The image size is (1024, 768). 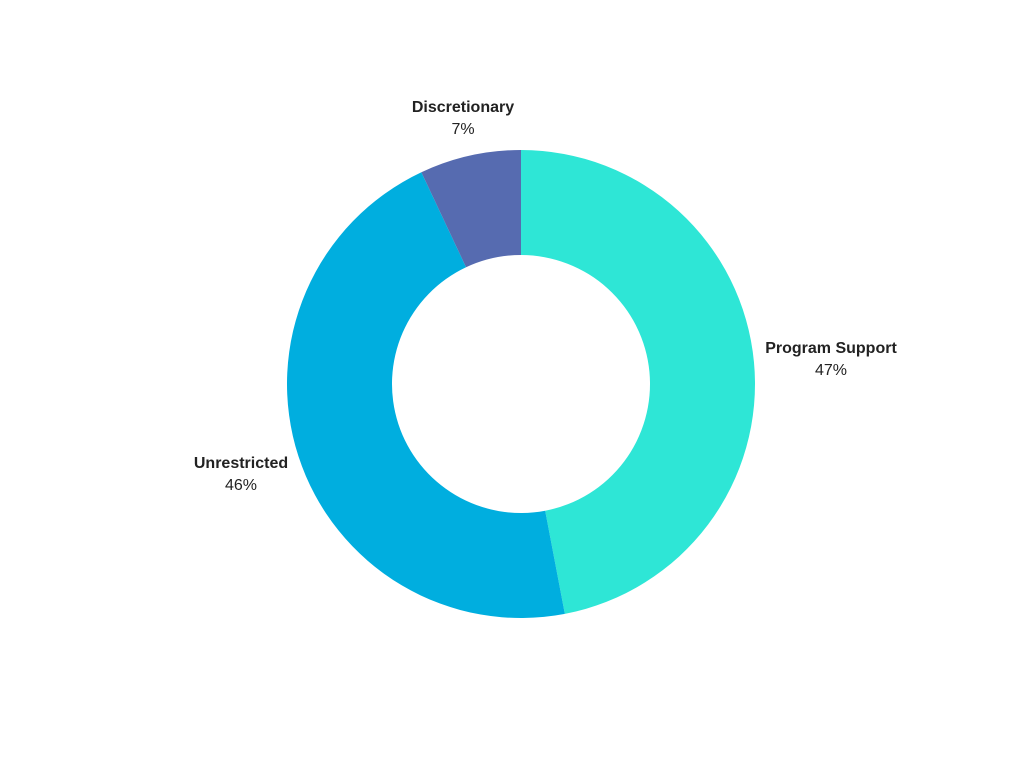 What do you see at coordinates (463, 107) in the screenshot?
I see `slice-label-name: Discretionary` at bounding box center [463, 107].